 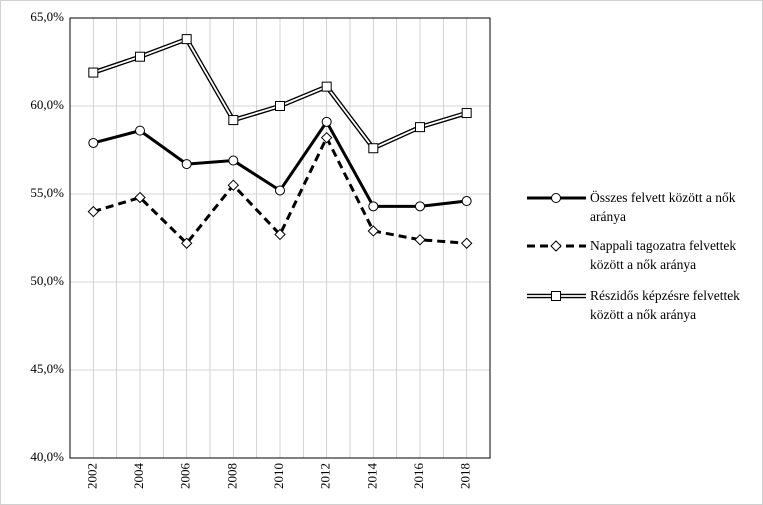 What do you see at coordinates (47, 456) in the screenshot?
I see `y-tick-label: 40,0%` at bounding box center [47, 456].